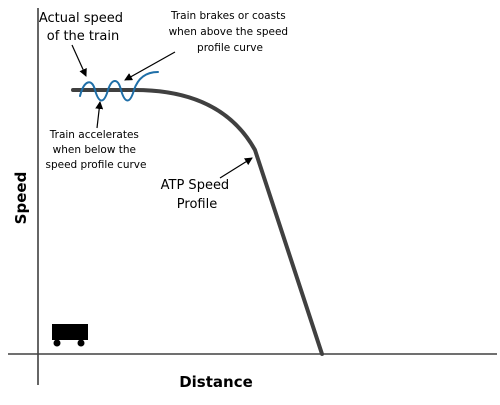 This screenshot has width=500, height=405. What do you see at coordinates (150, 66) in the screenshot?
I see `arrow-brakes` at bounding box center [150, 66].